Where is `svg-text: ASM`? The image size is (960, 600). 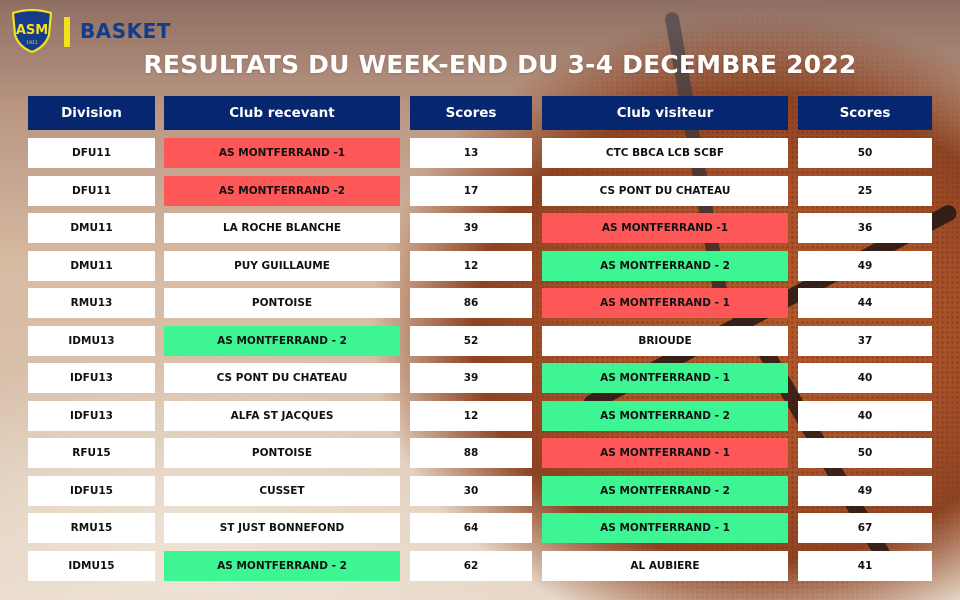 svg-text: ASM is located at coordinates (32, 30).